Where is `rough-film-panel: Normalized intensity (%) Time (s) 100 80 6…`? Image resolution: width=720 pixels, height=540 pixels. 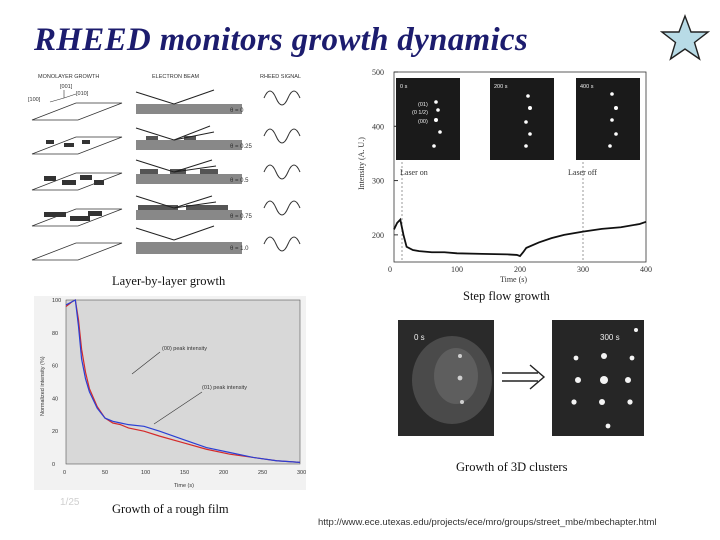
rough-film-panel: Normalized intensity (%) Time (s) 100 80 6… is located at coordinates (170, 393).